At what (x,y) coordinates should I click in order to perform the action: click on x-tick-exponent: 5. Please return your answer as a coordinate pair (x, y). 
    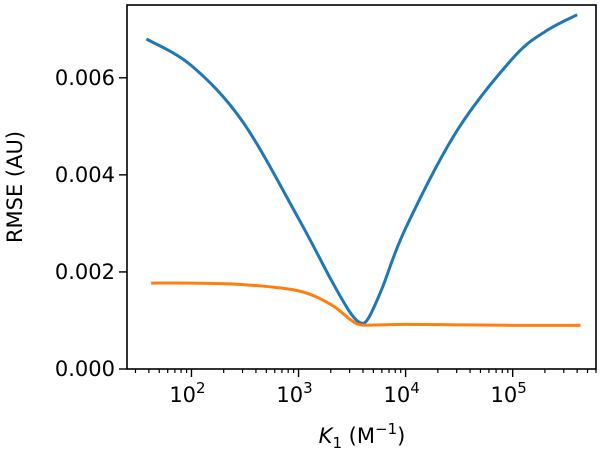
    Looking at the image, I should click on (522, 388).